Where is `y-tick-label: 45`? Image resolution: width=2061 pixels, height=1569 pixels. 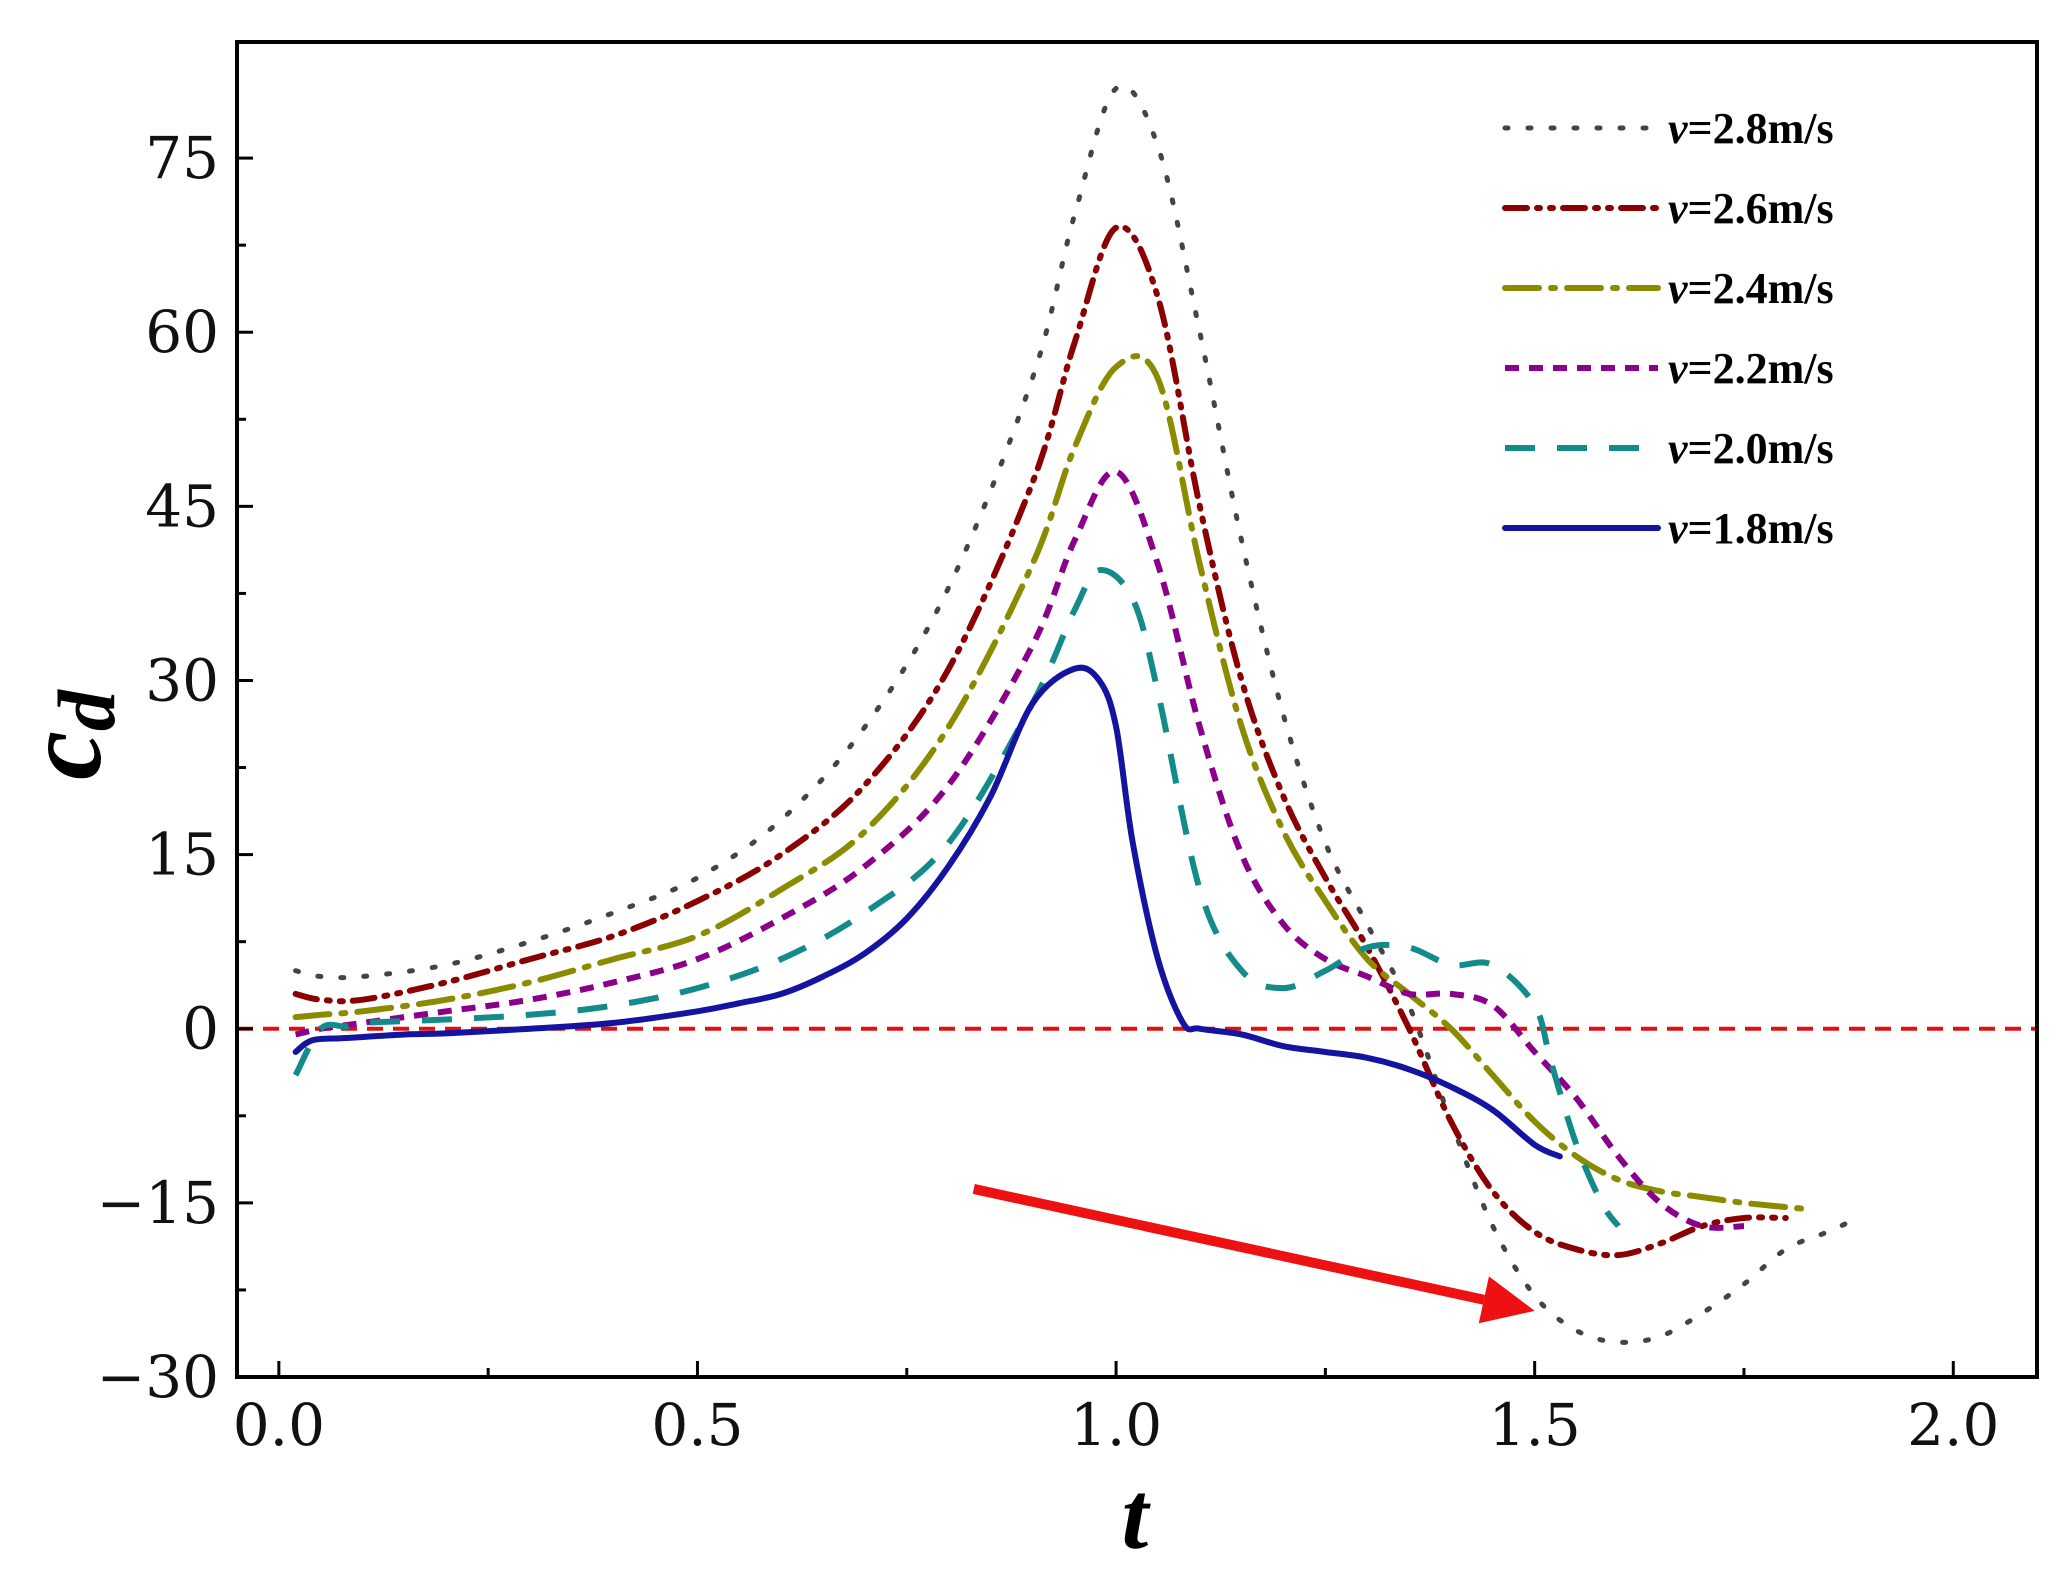 y-tick-label: 45 is located at coordinates (182, 506).